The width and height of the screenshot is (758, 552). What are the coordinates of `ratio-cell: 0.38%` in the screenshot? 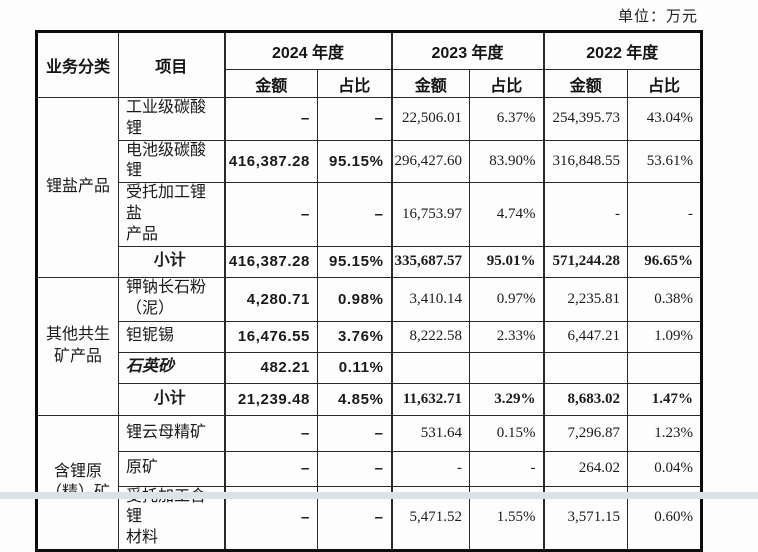 It's located at (665, 299).